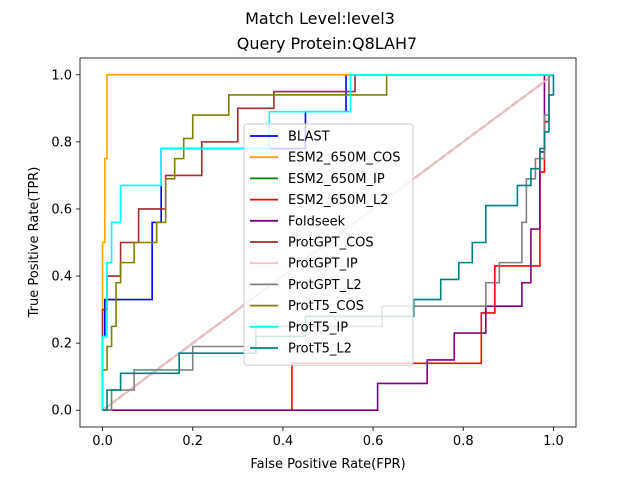 The height and width of the screenshot is (480, 640). Describe the element at coordinates (61, 142) in the screenshot. I see `y-tick-label: 0.8` at that location.